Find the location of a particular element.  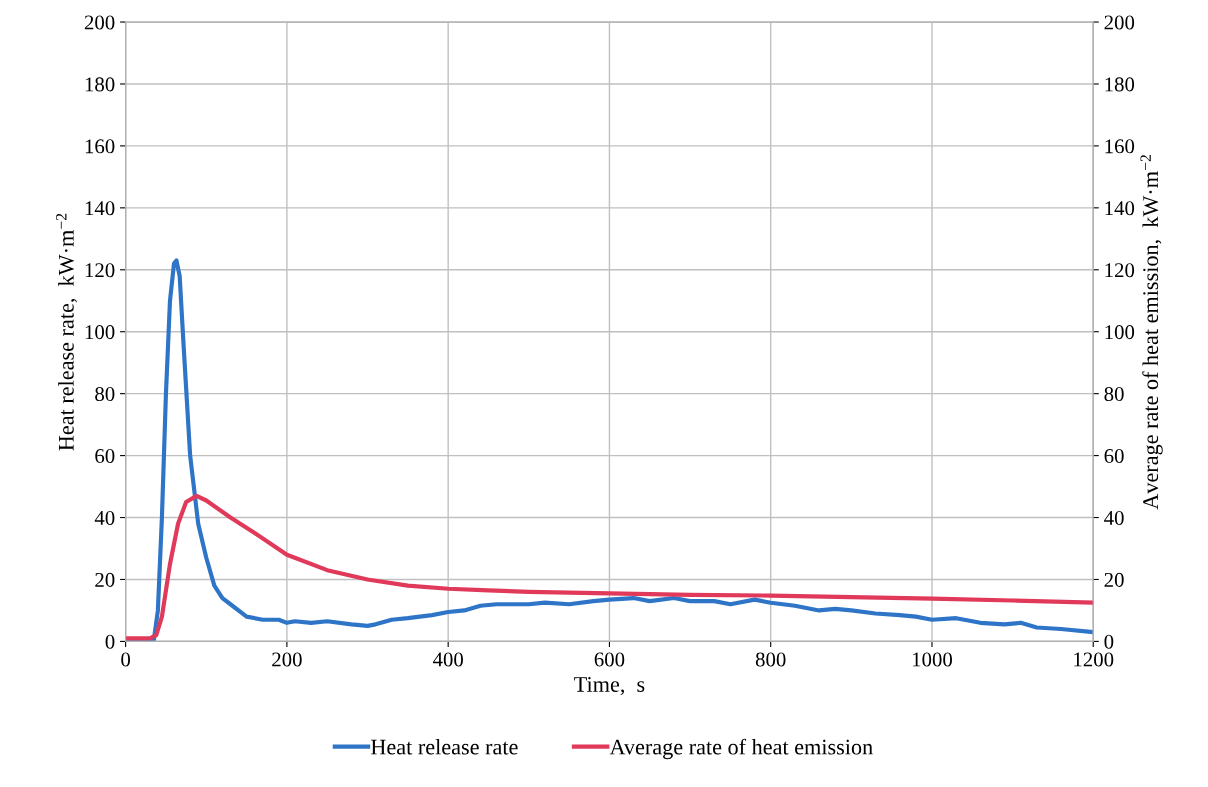

legend-label: Average rate of heat emission is located at coordinates (741, 749).